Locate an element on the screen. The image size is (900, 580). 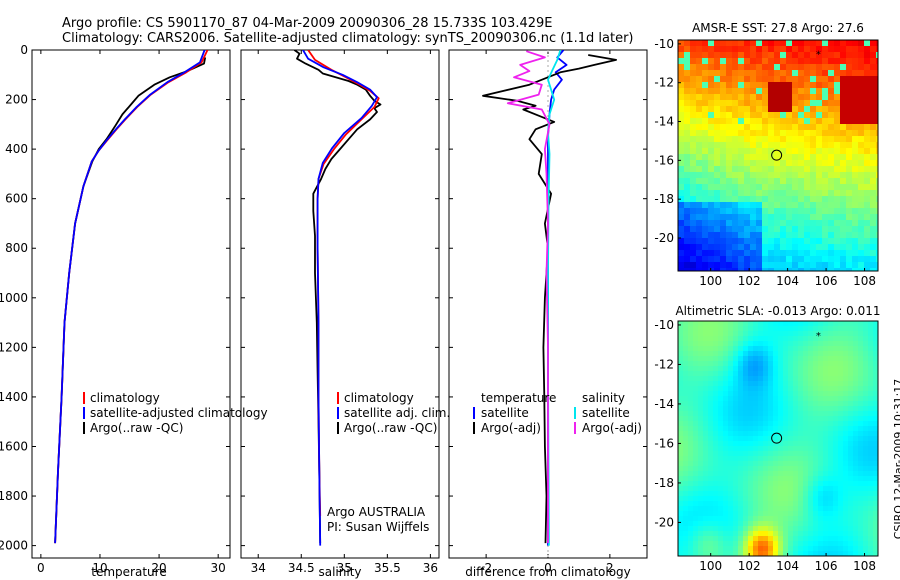
series-line-salinity-argo-adj is located at coordinates (528, 297).